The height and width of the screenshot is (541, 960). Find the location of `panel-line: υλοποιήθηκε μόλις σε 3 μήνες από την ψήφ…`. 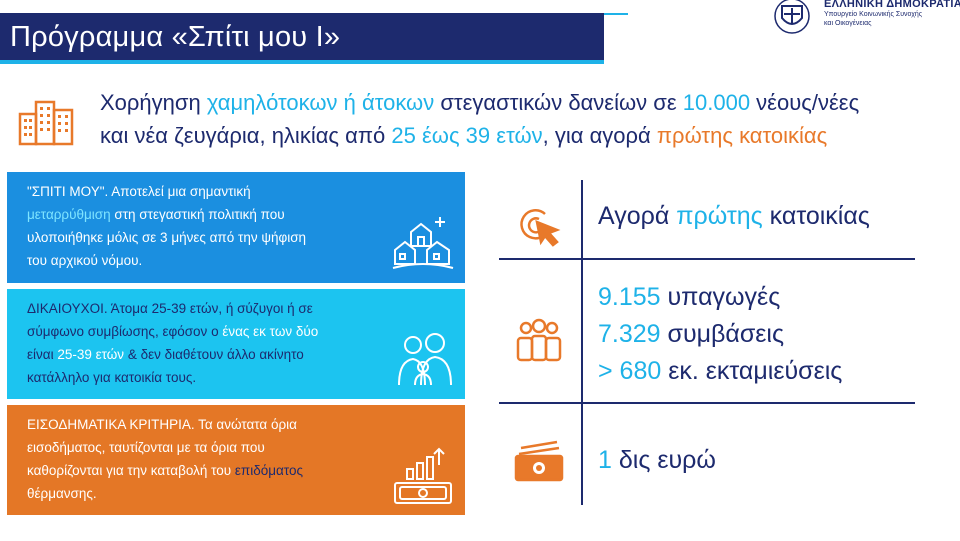

panel-line: υλοποιήθηκε μόλις σε 3 μήνες από την ψήφ… is located at coordinates (167, 237).